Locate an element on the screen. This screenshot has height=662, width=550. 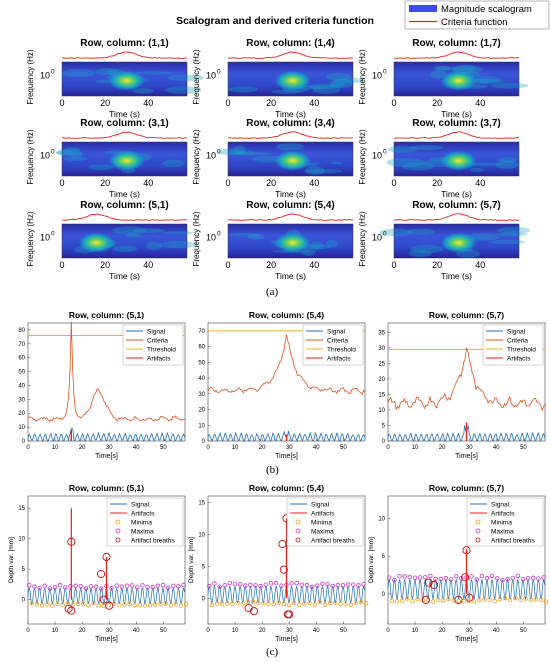
subplot-title: Row, column: (1,4) is located at coordinates (290, 43).